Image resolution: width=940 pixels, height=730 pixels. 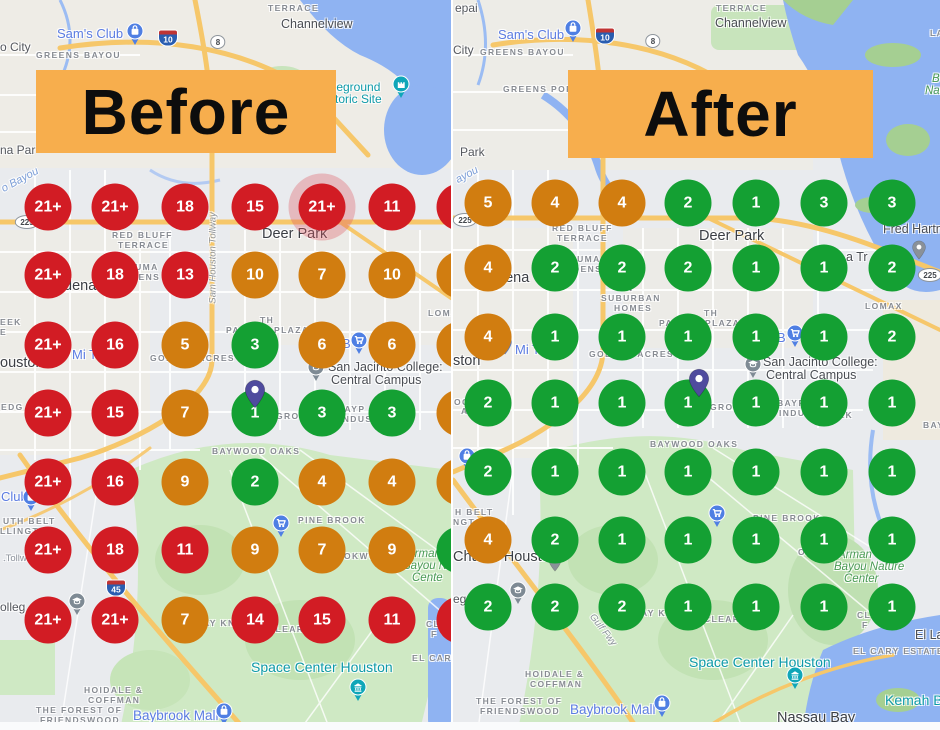 What do you see at coordinates (185, 275) in the screenshot?
I see `drive-time-marker: 13` at bounding box center [185, 275].